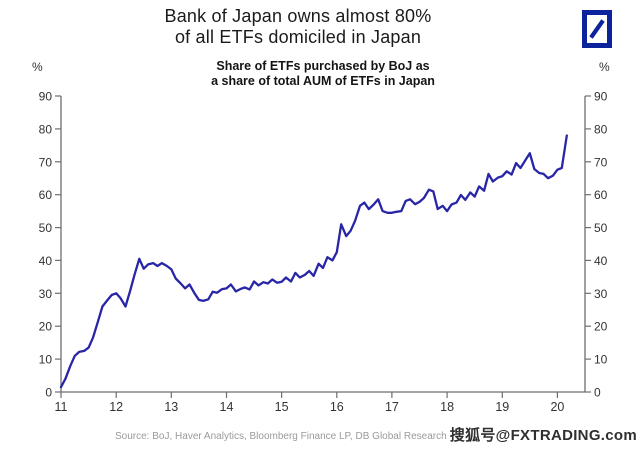  What do you see at coordinates (37, 67) in the screenshot?
I see `y-axis-unit-left: %` at bounding box center [37, 67].